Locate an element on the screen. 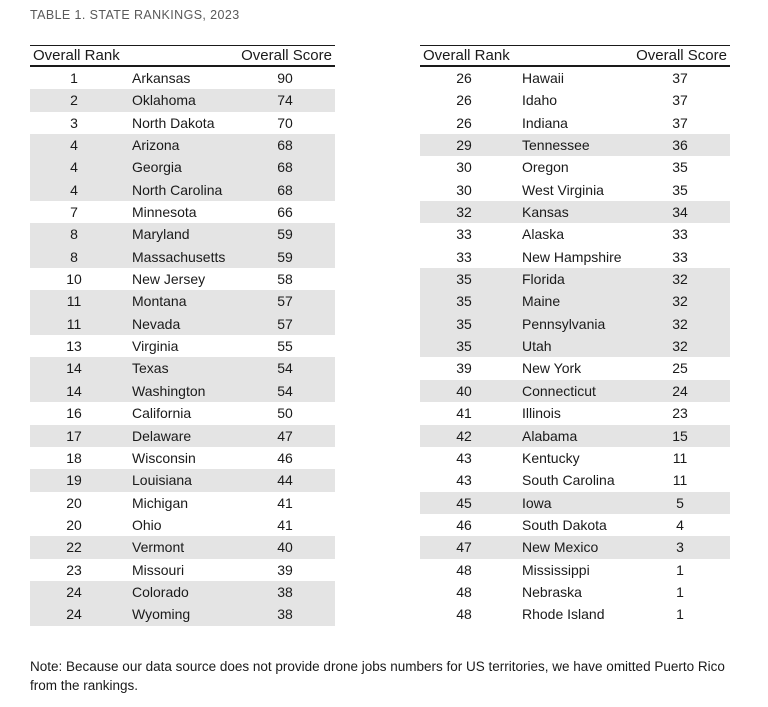 This screenshot has height=707, width=768. state-cell: Connecticut is located at coordinates (559, 390).